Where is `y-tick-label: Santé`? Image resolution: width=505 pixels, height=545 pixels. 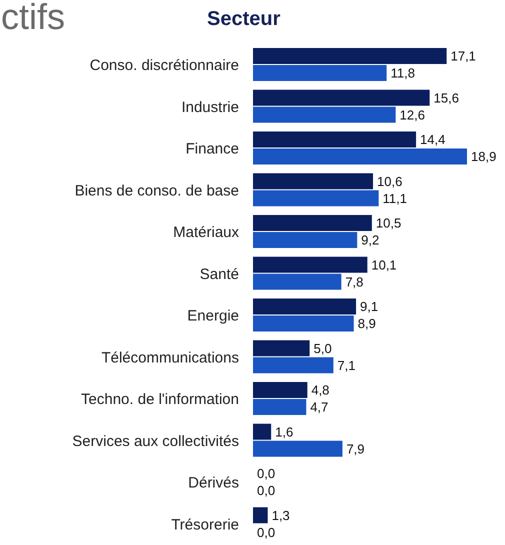
y-tick-label: Santé is located at coordinates (219, 274).